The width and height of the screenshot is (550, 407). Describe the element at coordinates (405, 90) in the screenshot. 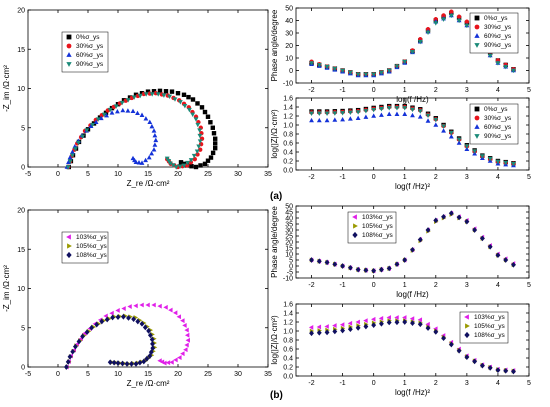

I see `x-tick-label: 1` at that location.